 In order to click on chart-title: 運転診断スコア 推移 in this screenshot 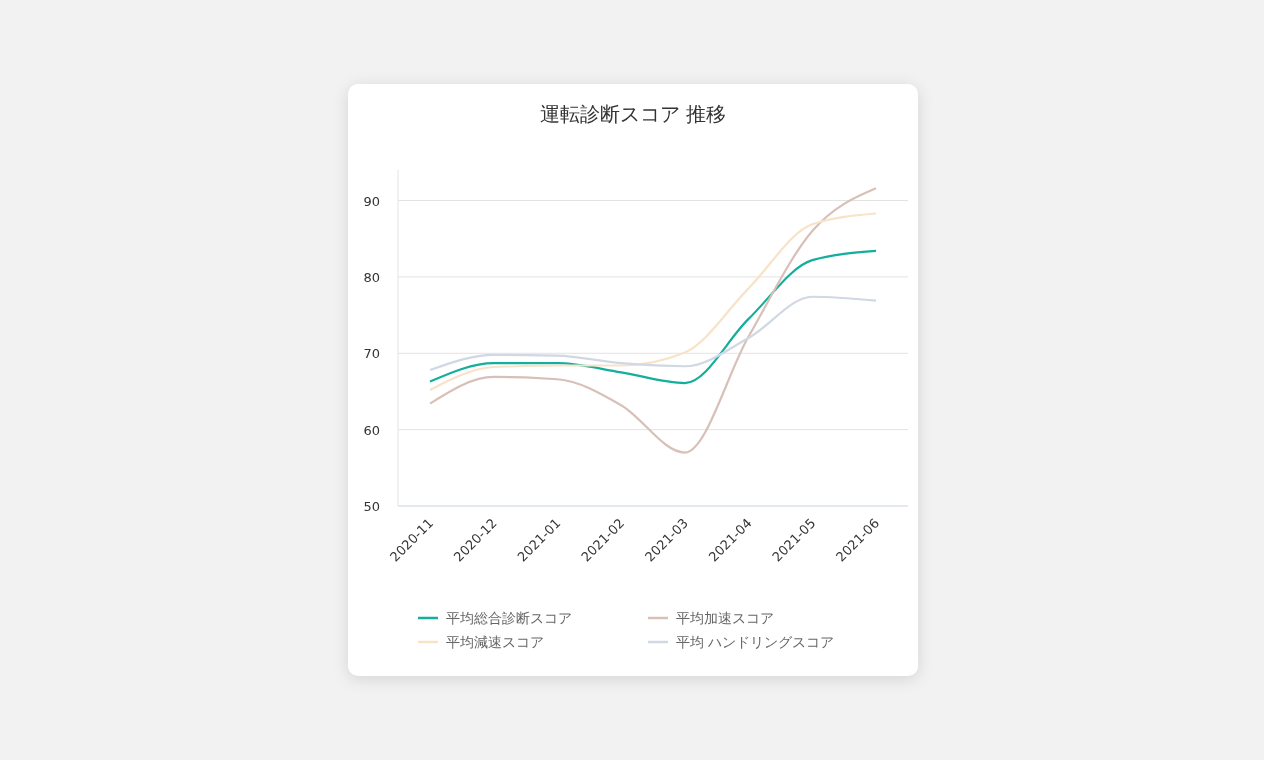, I will do `click(633, 114)`.